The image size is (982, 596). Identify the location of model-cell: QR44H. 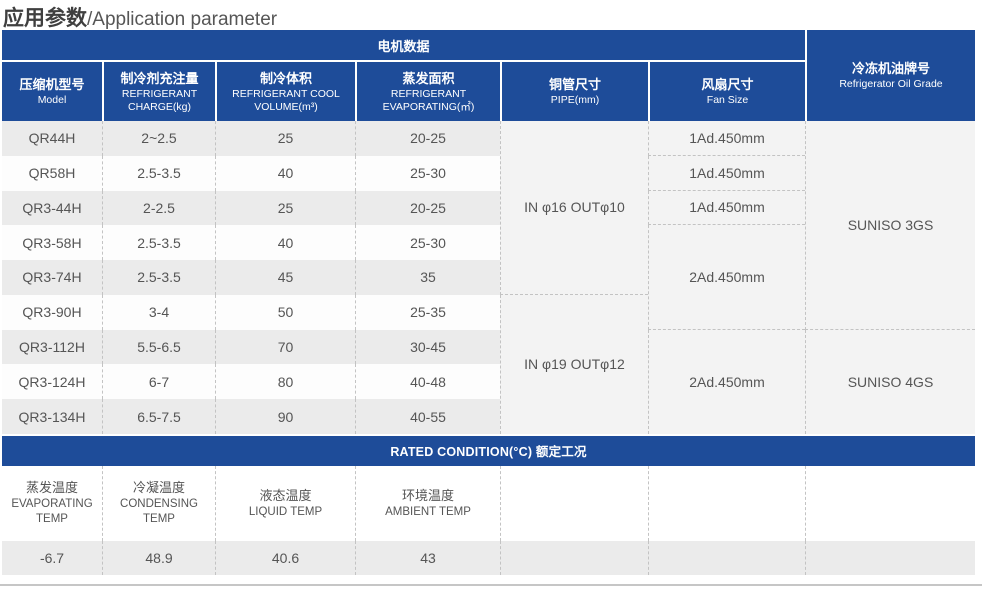
(52, 138).